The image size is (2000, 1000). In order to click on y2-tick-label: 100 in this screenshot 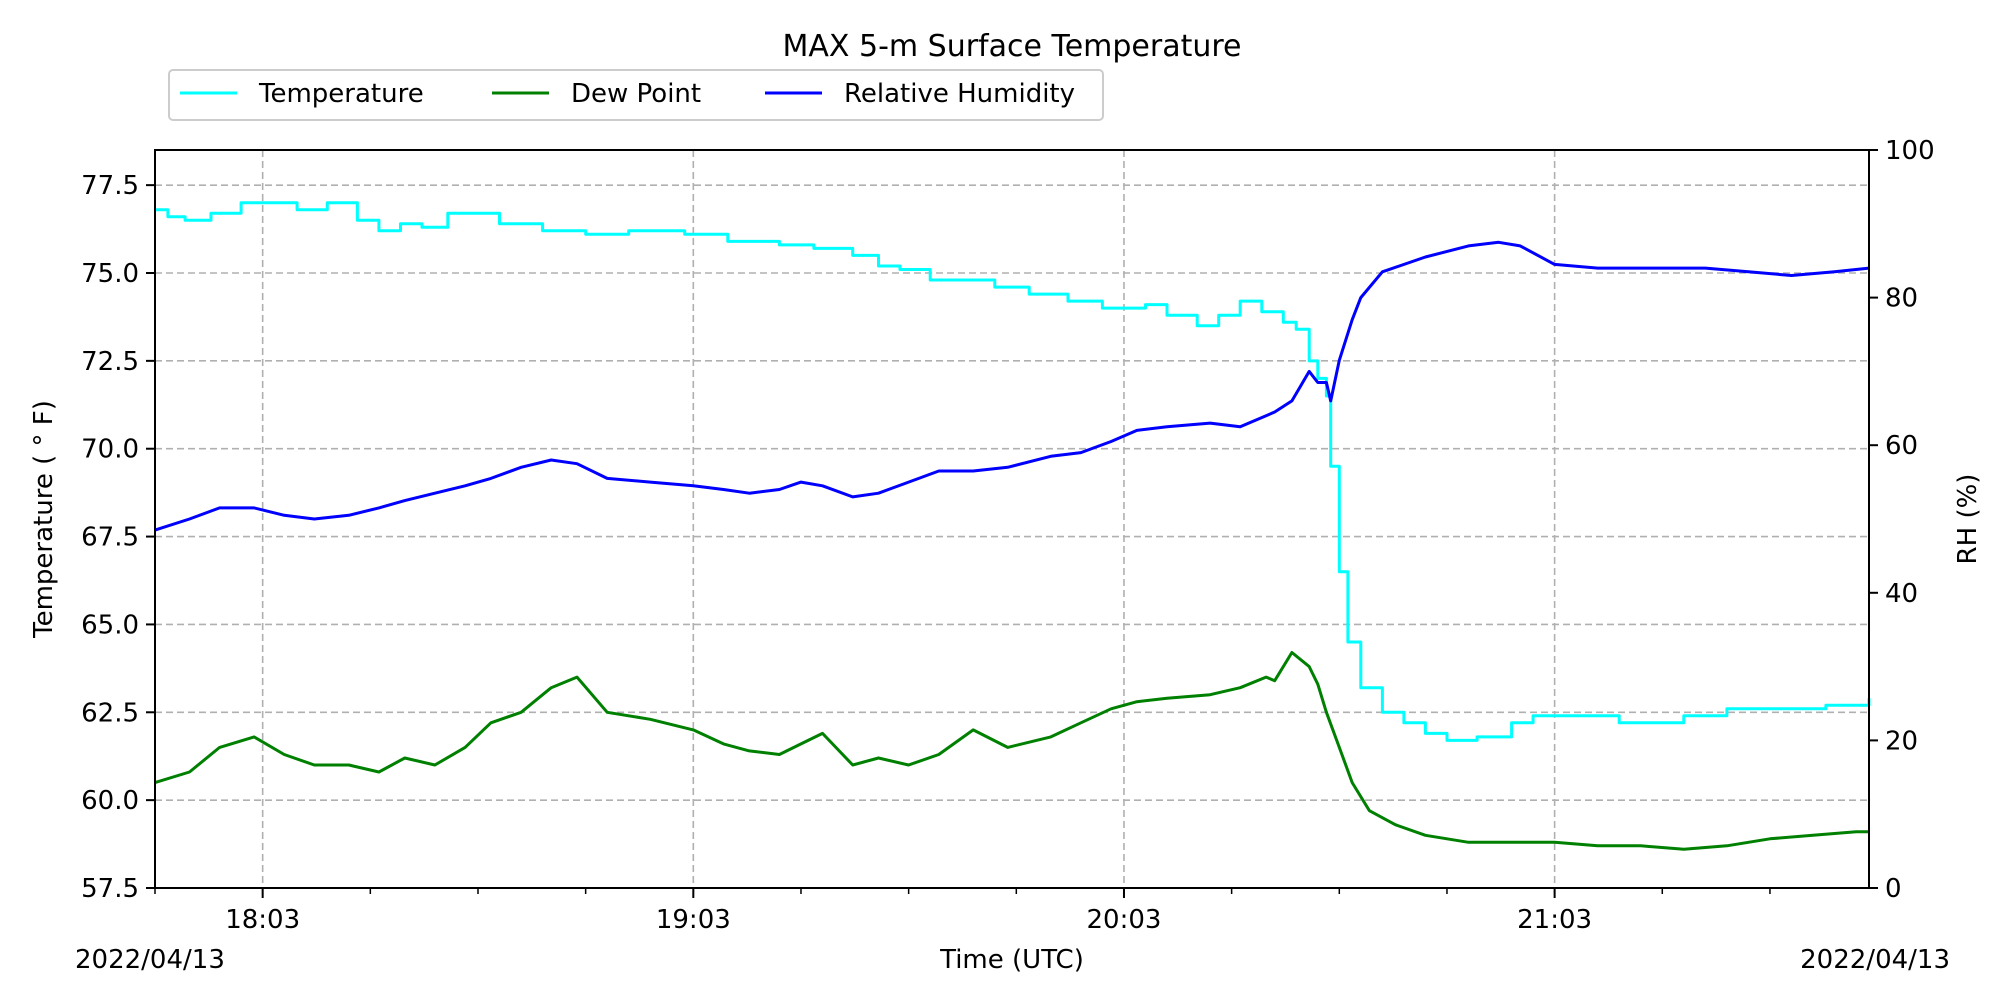, I will do `click(1910, 151)`.